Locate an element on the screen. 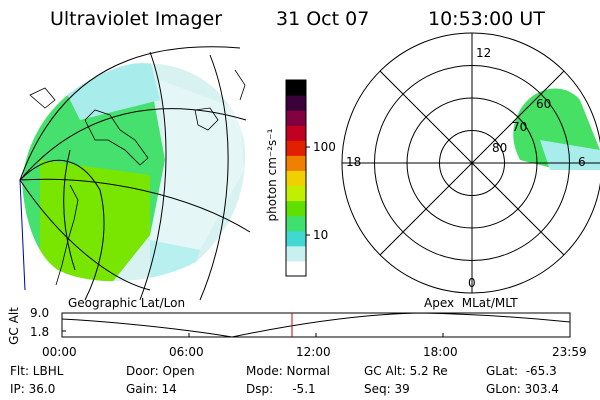  mlt-label-0: 0 is located at coordinates (472, 283).